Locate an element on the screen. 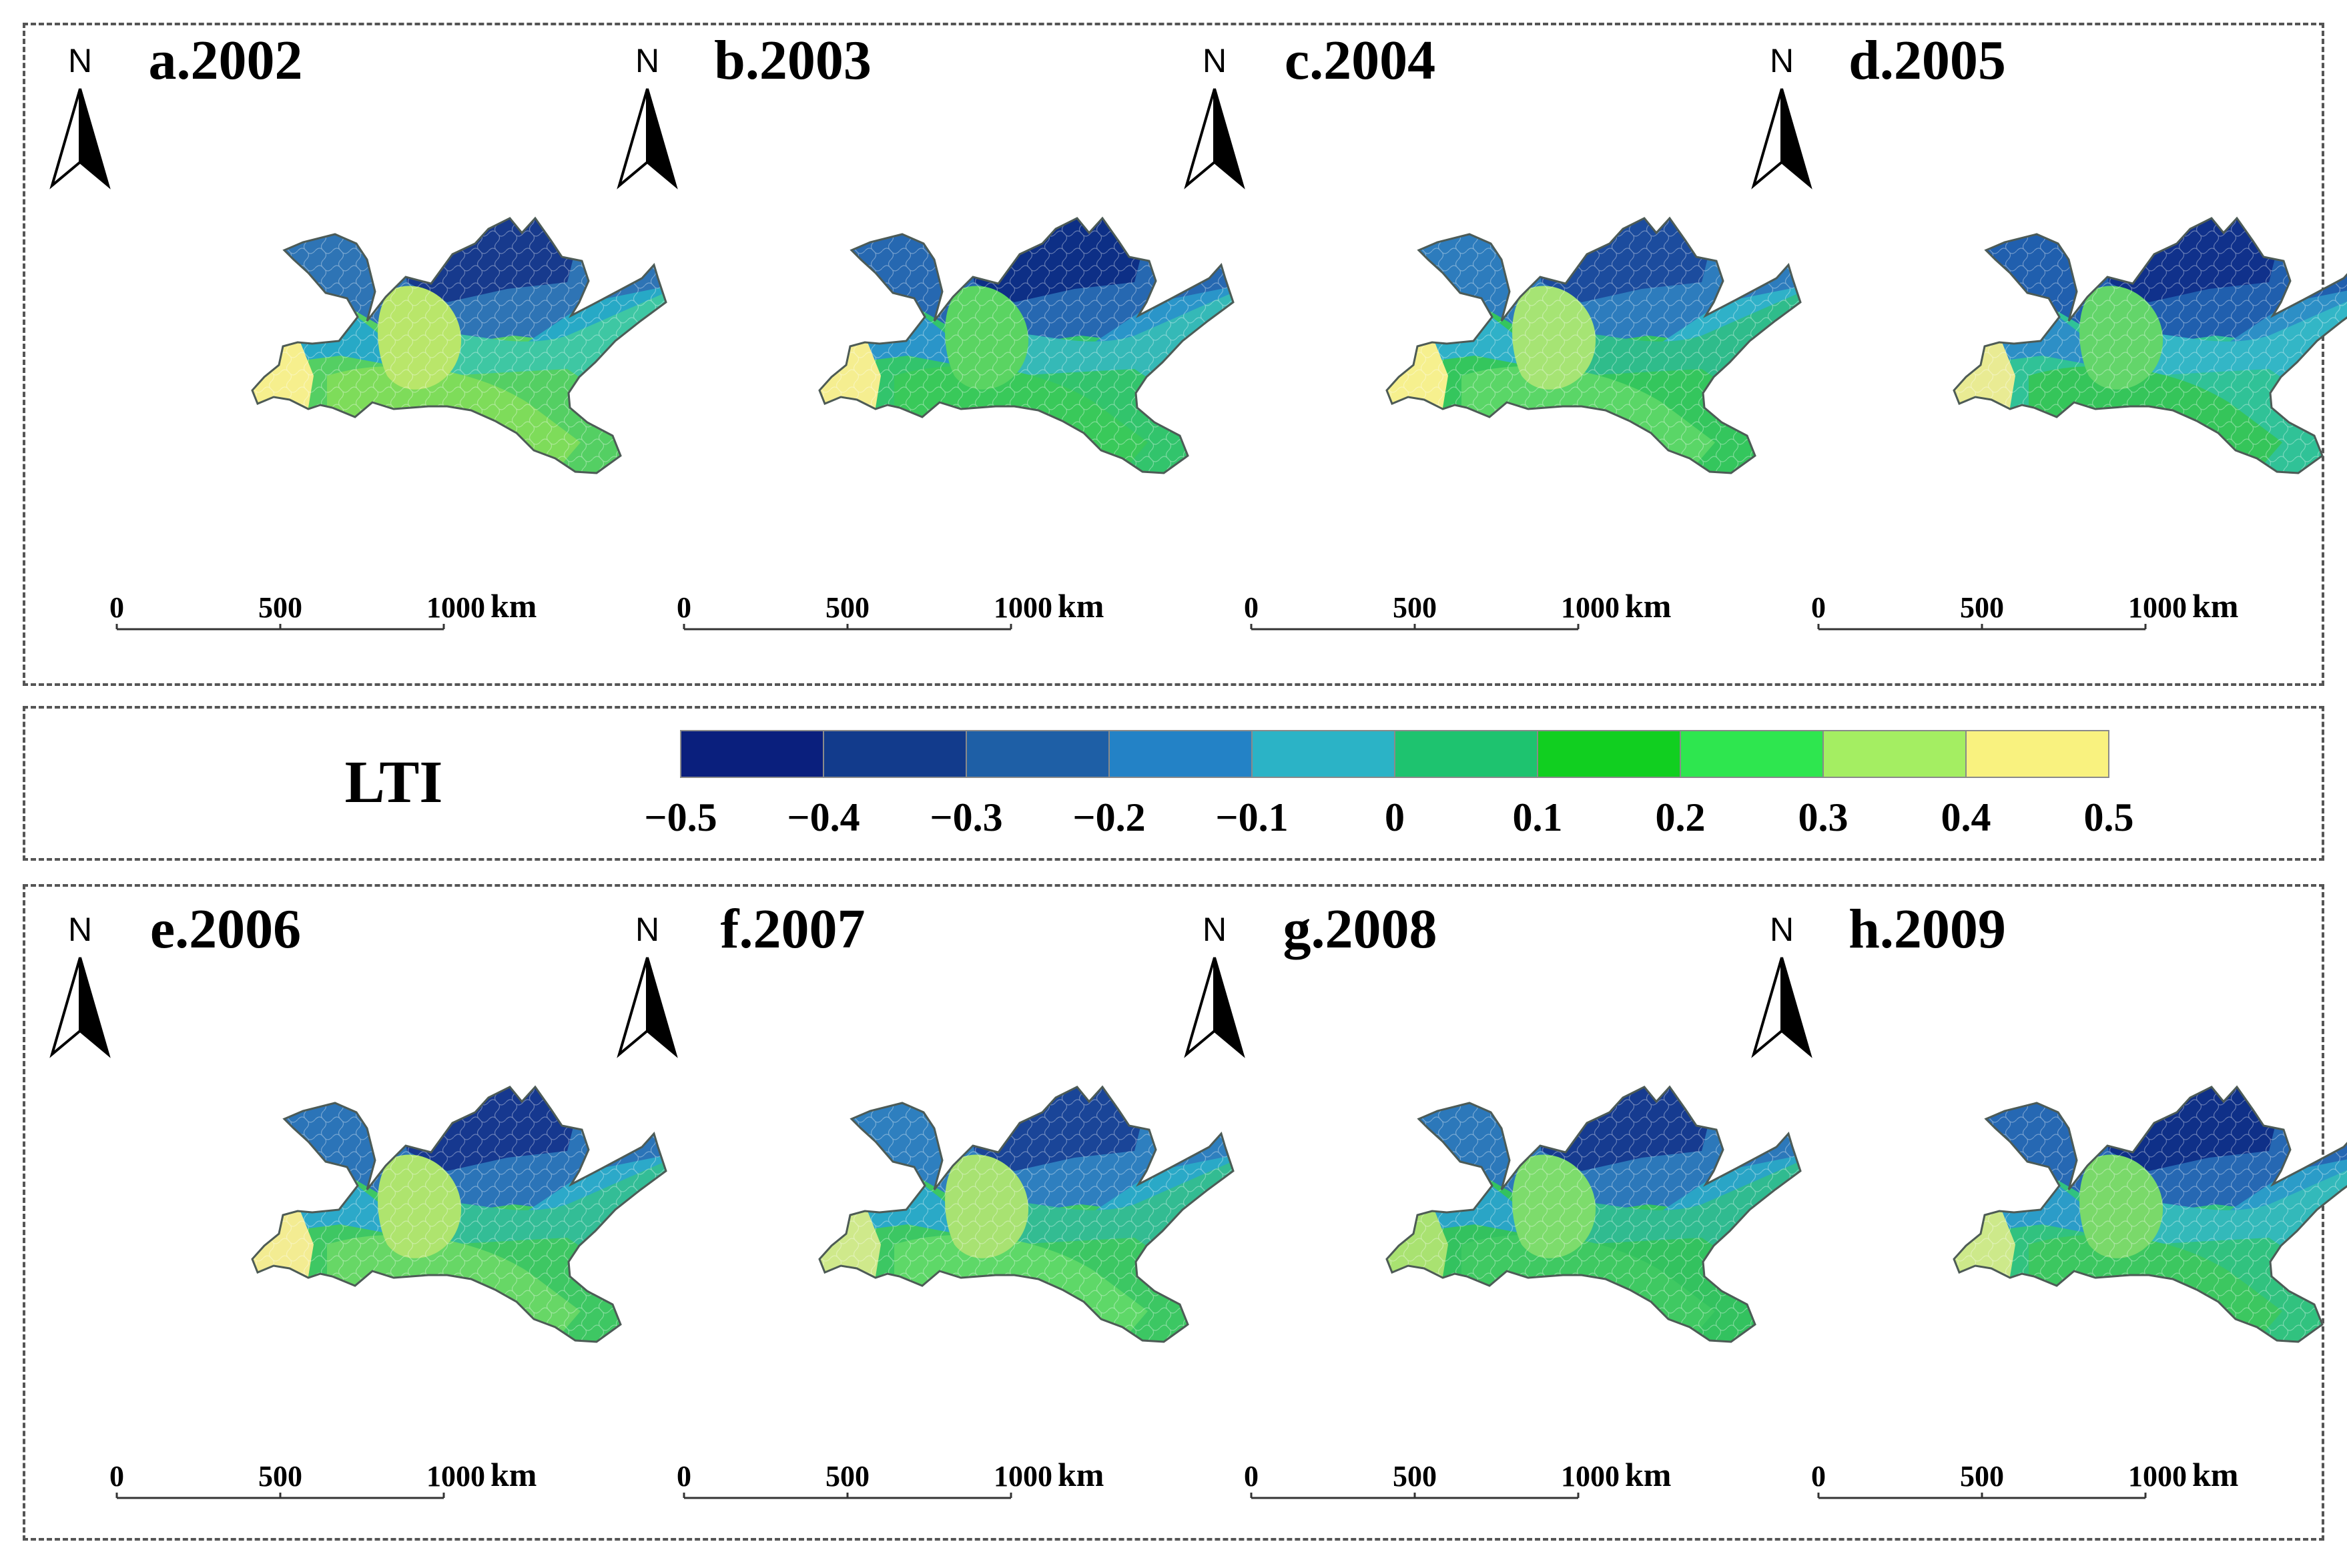  legend-title: LTI is located at coordinates (394, 782).